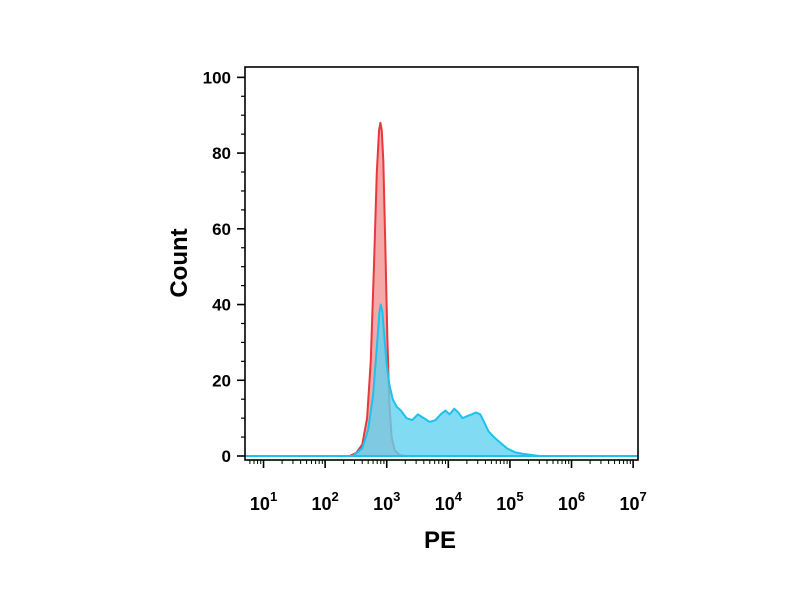 Image resolution: width=800 pixels, height=600 pixels. Describe the element at coordinates (179, 262) in the screenshot. I see `y-axis-title: Count` at that location.